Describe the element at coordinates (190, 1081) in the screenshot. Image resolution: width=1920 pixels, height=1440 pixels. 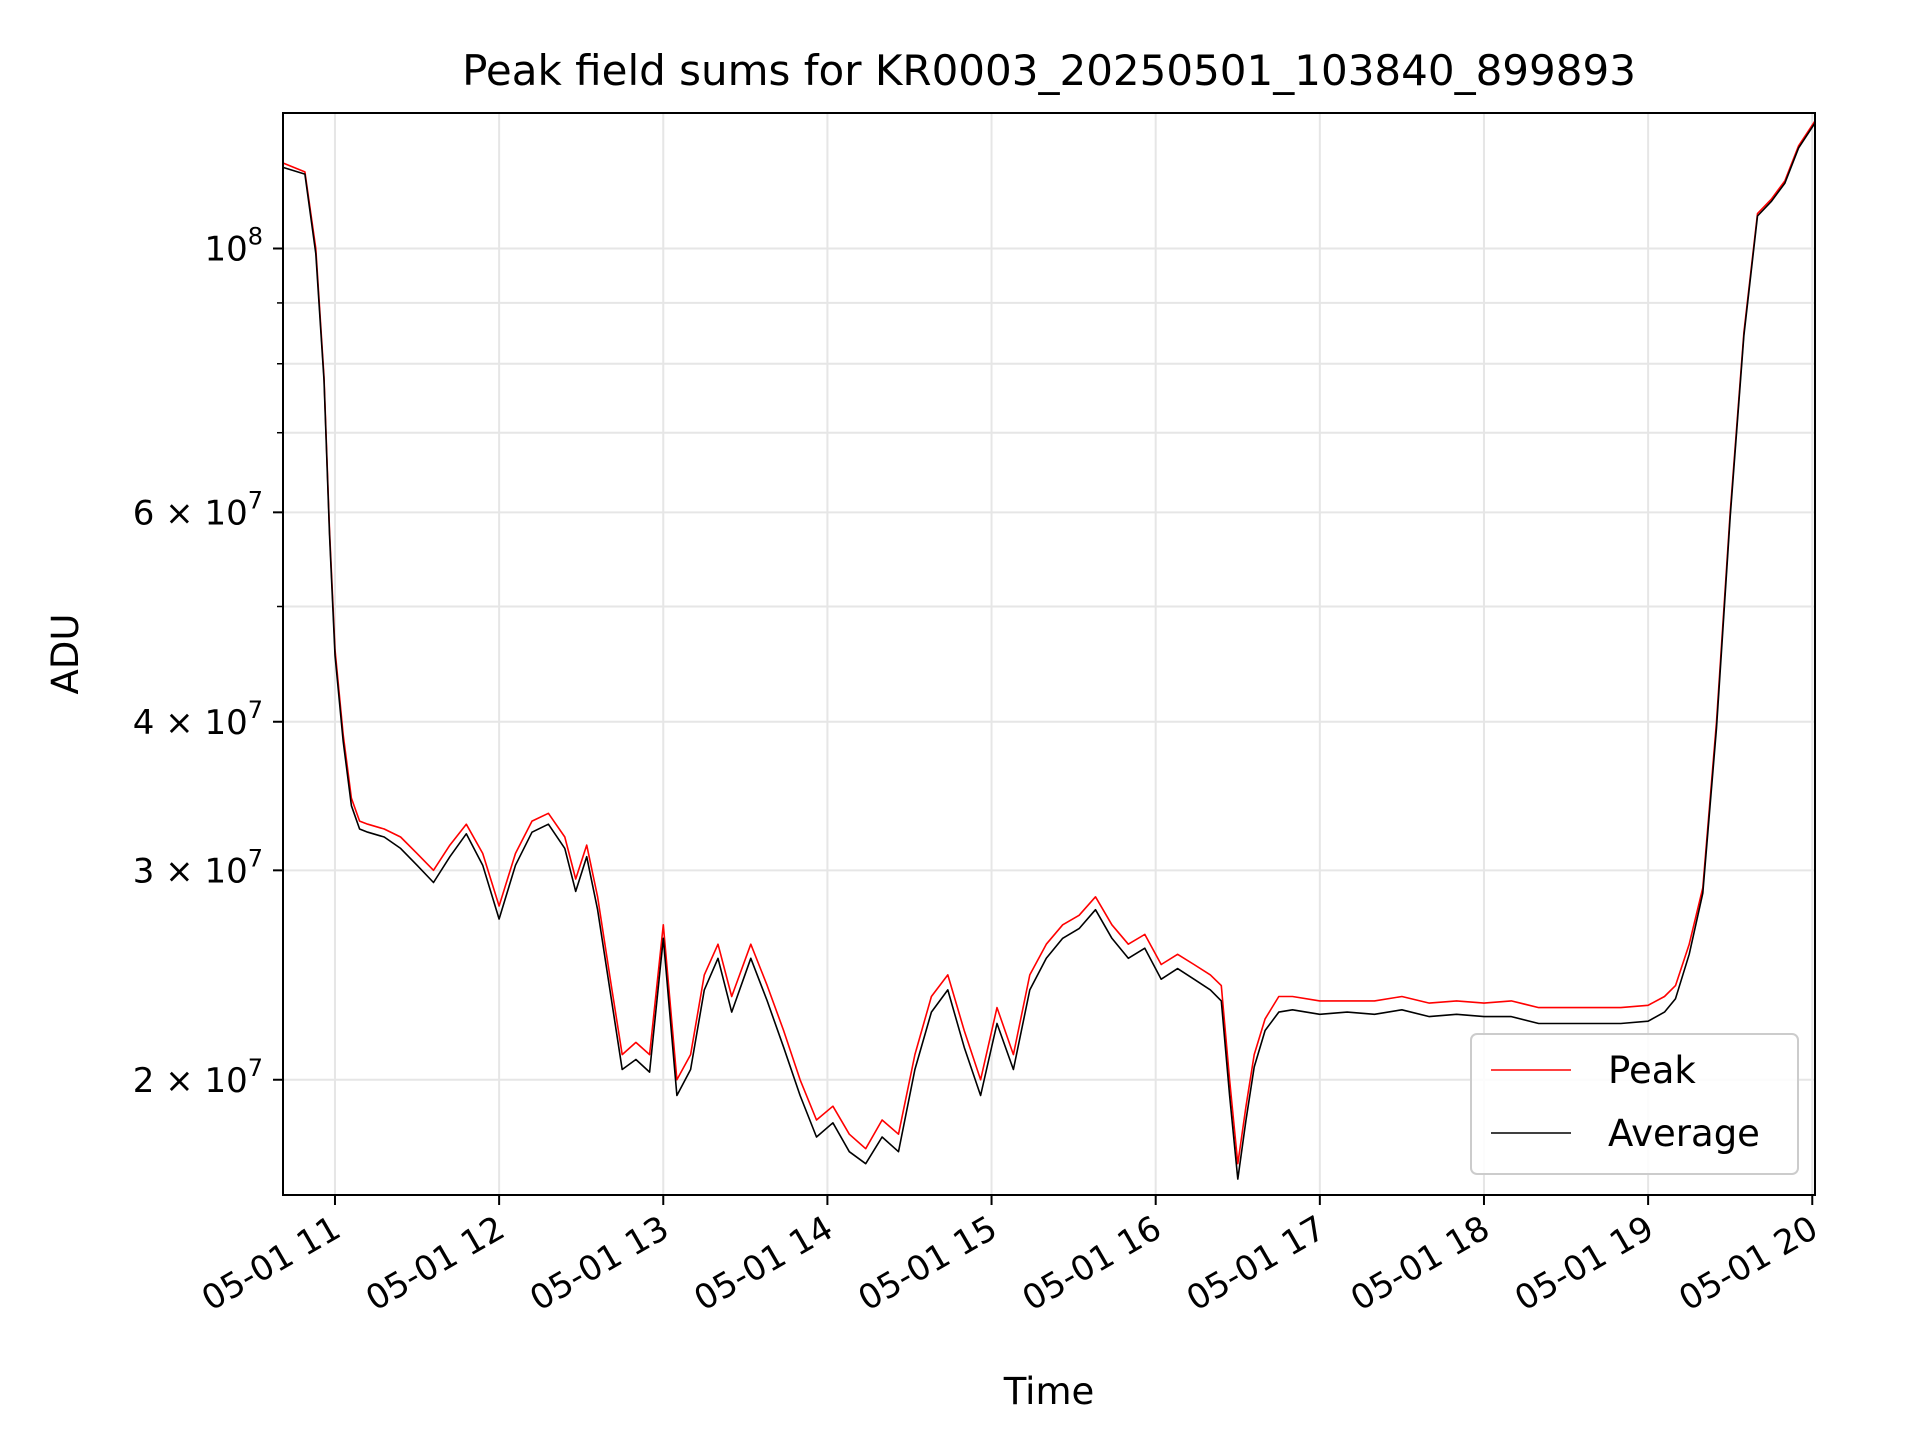
I see `y-tick-label-base: 2 × 10` at that location.